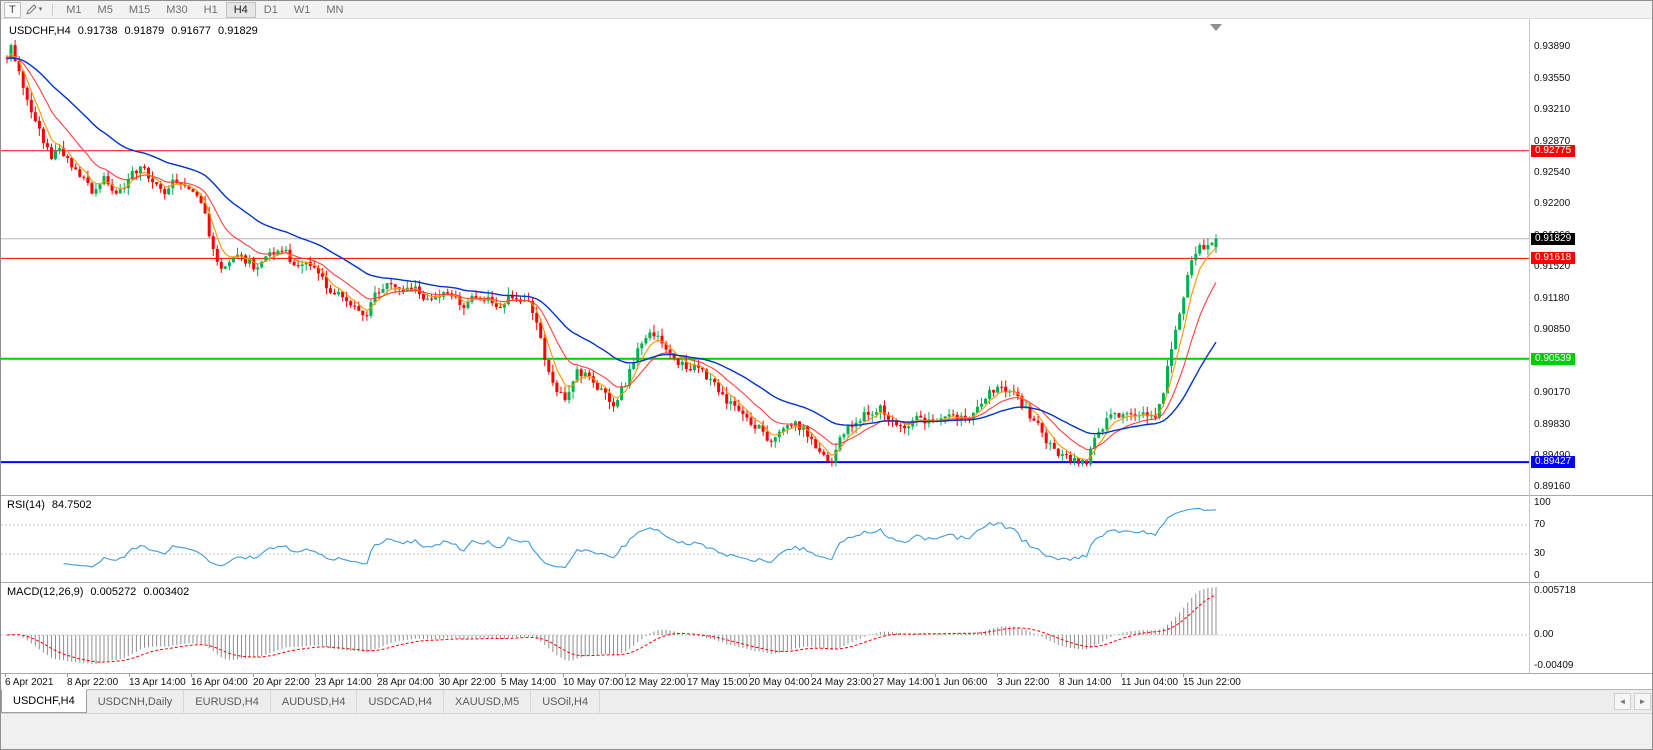 This screenshot has height=750, width=1653. Describe the element at coordinates (157, 682) in the screenshot. I see `time-axis-label: 13 Apr 14:00` at that location.